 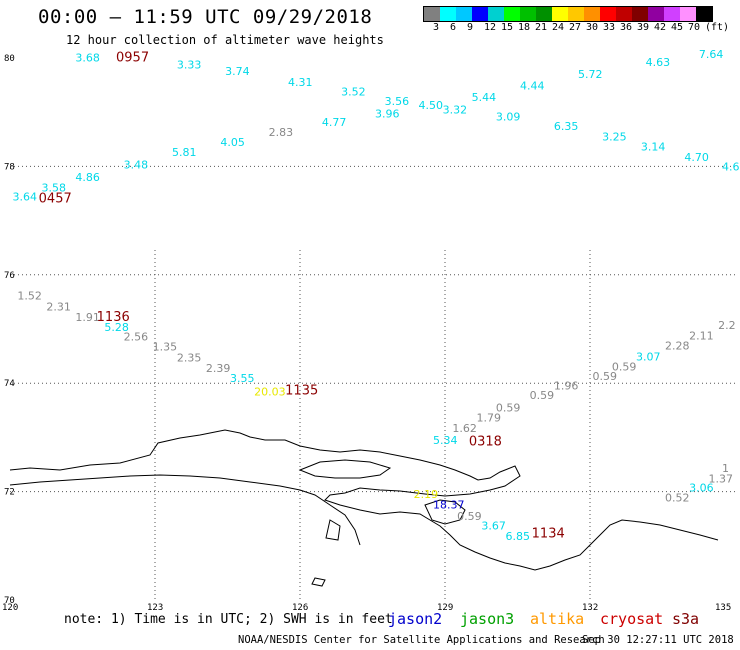 What do you see at coordinates (300, 608) in the screenshot?
I see `lon-label: 126` at bounding box center [300, 608].